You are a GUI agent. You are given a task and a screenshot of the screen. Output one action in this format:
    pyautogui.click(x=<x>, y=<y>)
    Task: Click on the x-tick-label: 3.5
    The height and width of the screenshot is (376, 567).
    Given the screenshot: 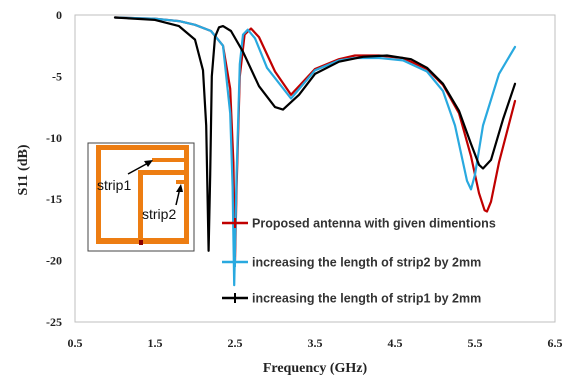 What is the action you would take?
    pyautogui.click(x=315, y=343)
    